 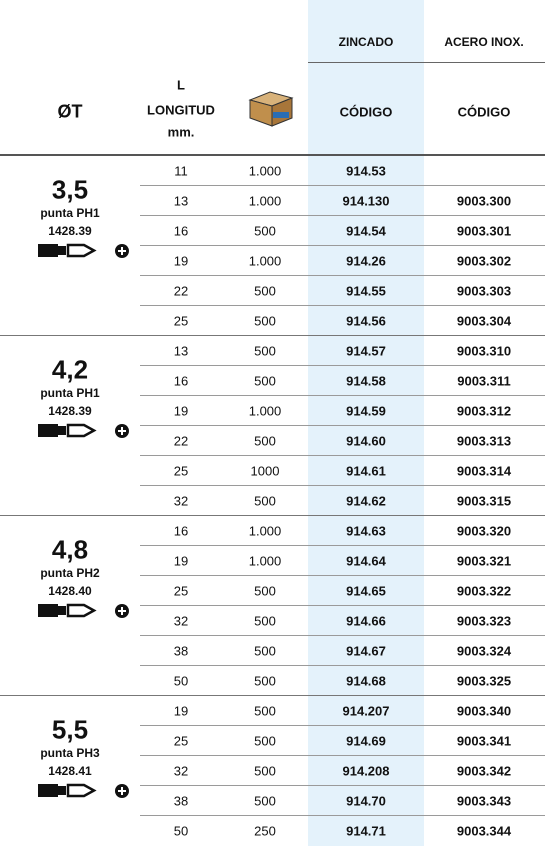 What do you see at coordinates (366, 831) in the screenshot?
I see `code-zincado: 914.71` at bounding box center [366, 831].